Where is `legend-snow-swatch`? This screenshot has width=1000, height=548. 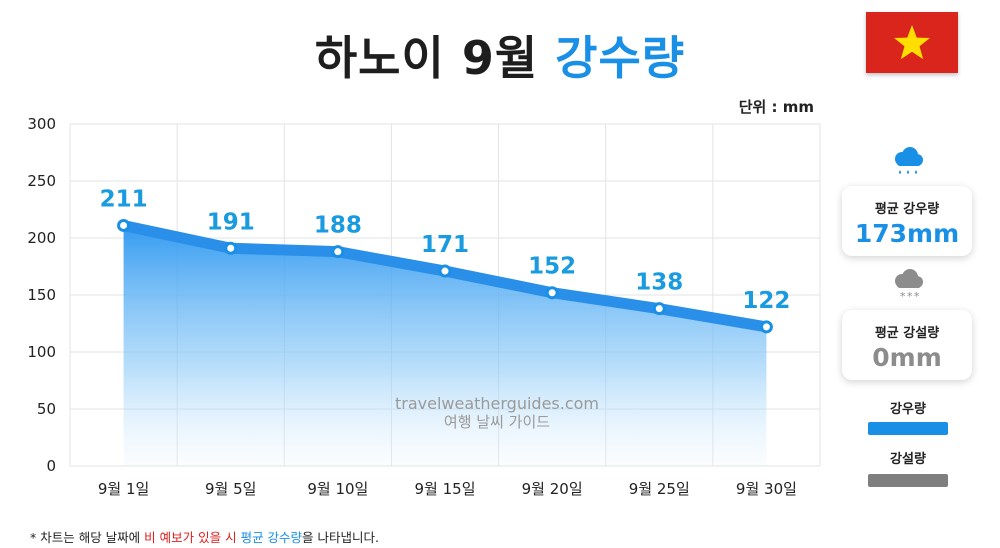
legend-snow-swatch is located at coordinates (908, 480).